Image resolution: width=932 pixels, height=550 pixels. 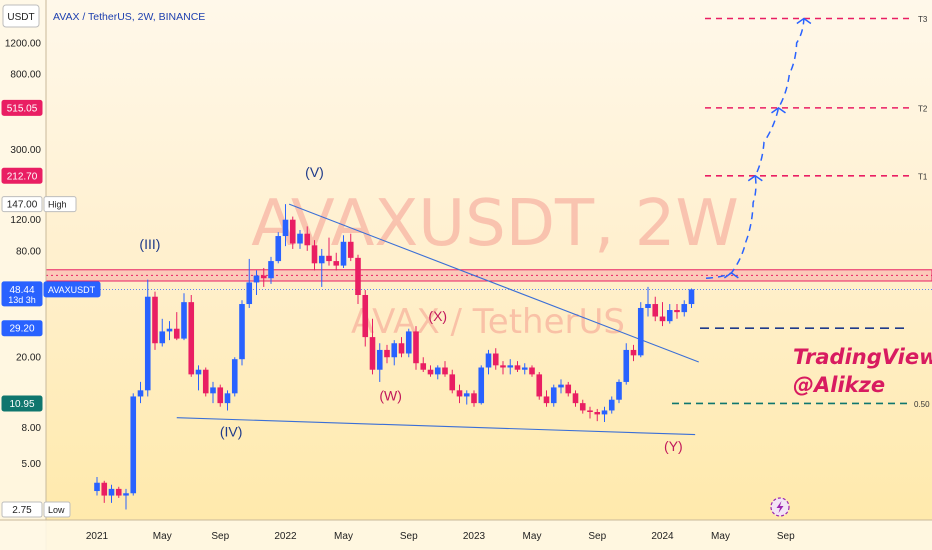 What do you see at coordinates (923, 19) in the screenshot?
I see `level-label: T3` at bounding box center [923, 19].